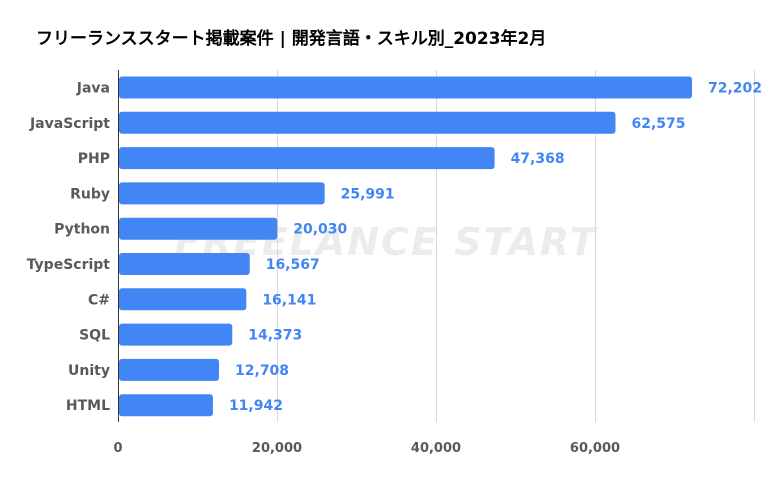 The height and width of the screenshot is (480, 780). I want to click on x-tick-label: 0, so click(117, 448).